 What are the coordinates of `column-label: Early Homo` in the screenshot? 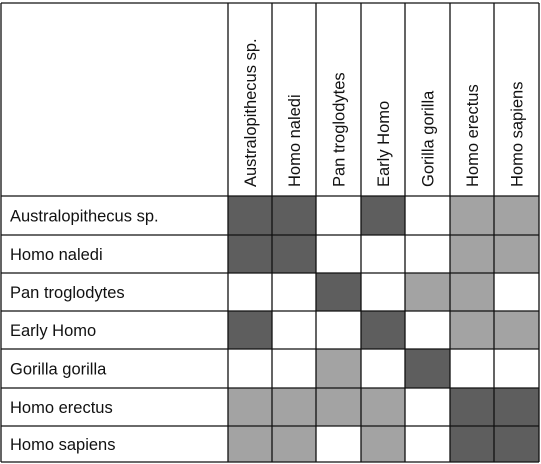 It's located at (384, 144).